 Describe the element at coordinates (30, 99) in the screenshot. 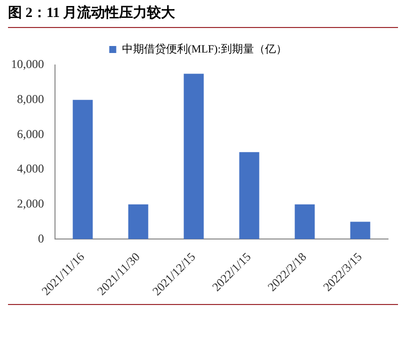

I see `y-tick-label: 8,000` at that location.